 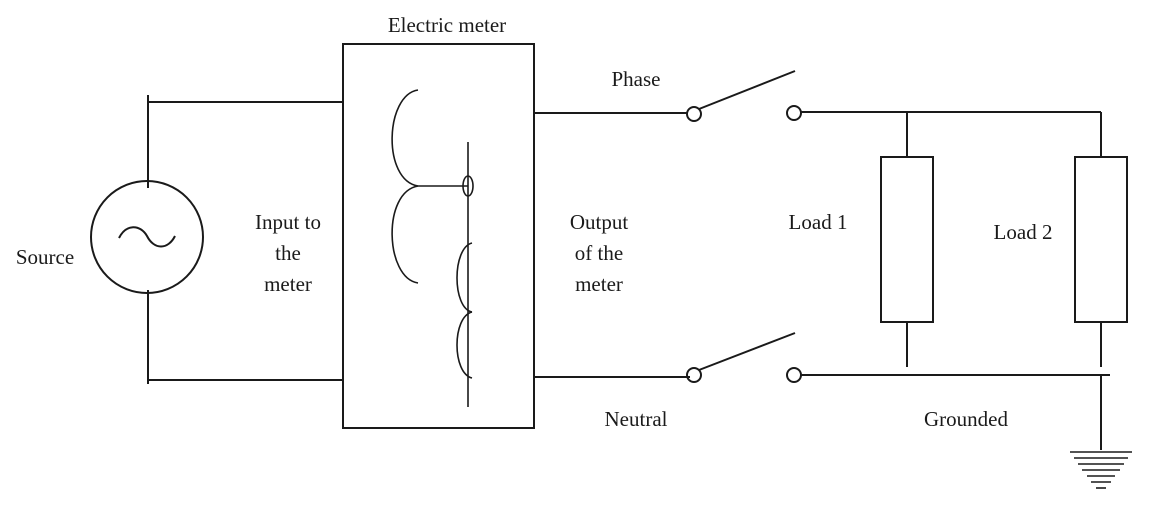 What do you see at coordinates (147, 237) in the screenshot?
I see `ac-source-icon` at bounding box center [147, 237].